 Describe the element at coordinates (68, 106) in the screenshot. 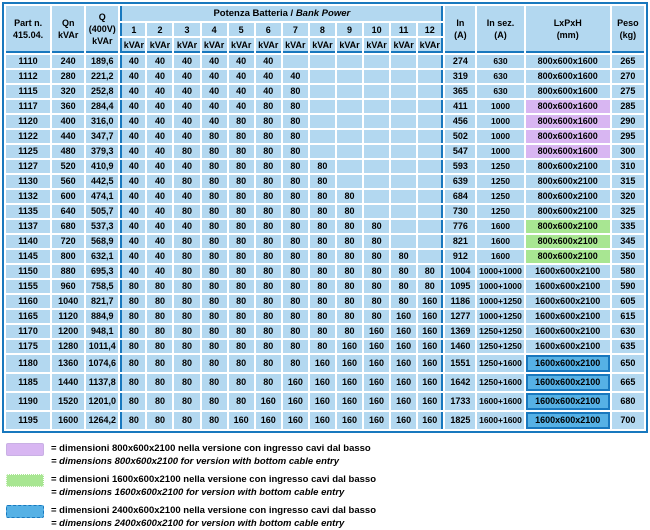

I see `qn-cell: 360` at that location.